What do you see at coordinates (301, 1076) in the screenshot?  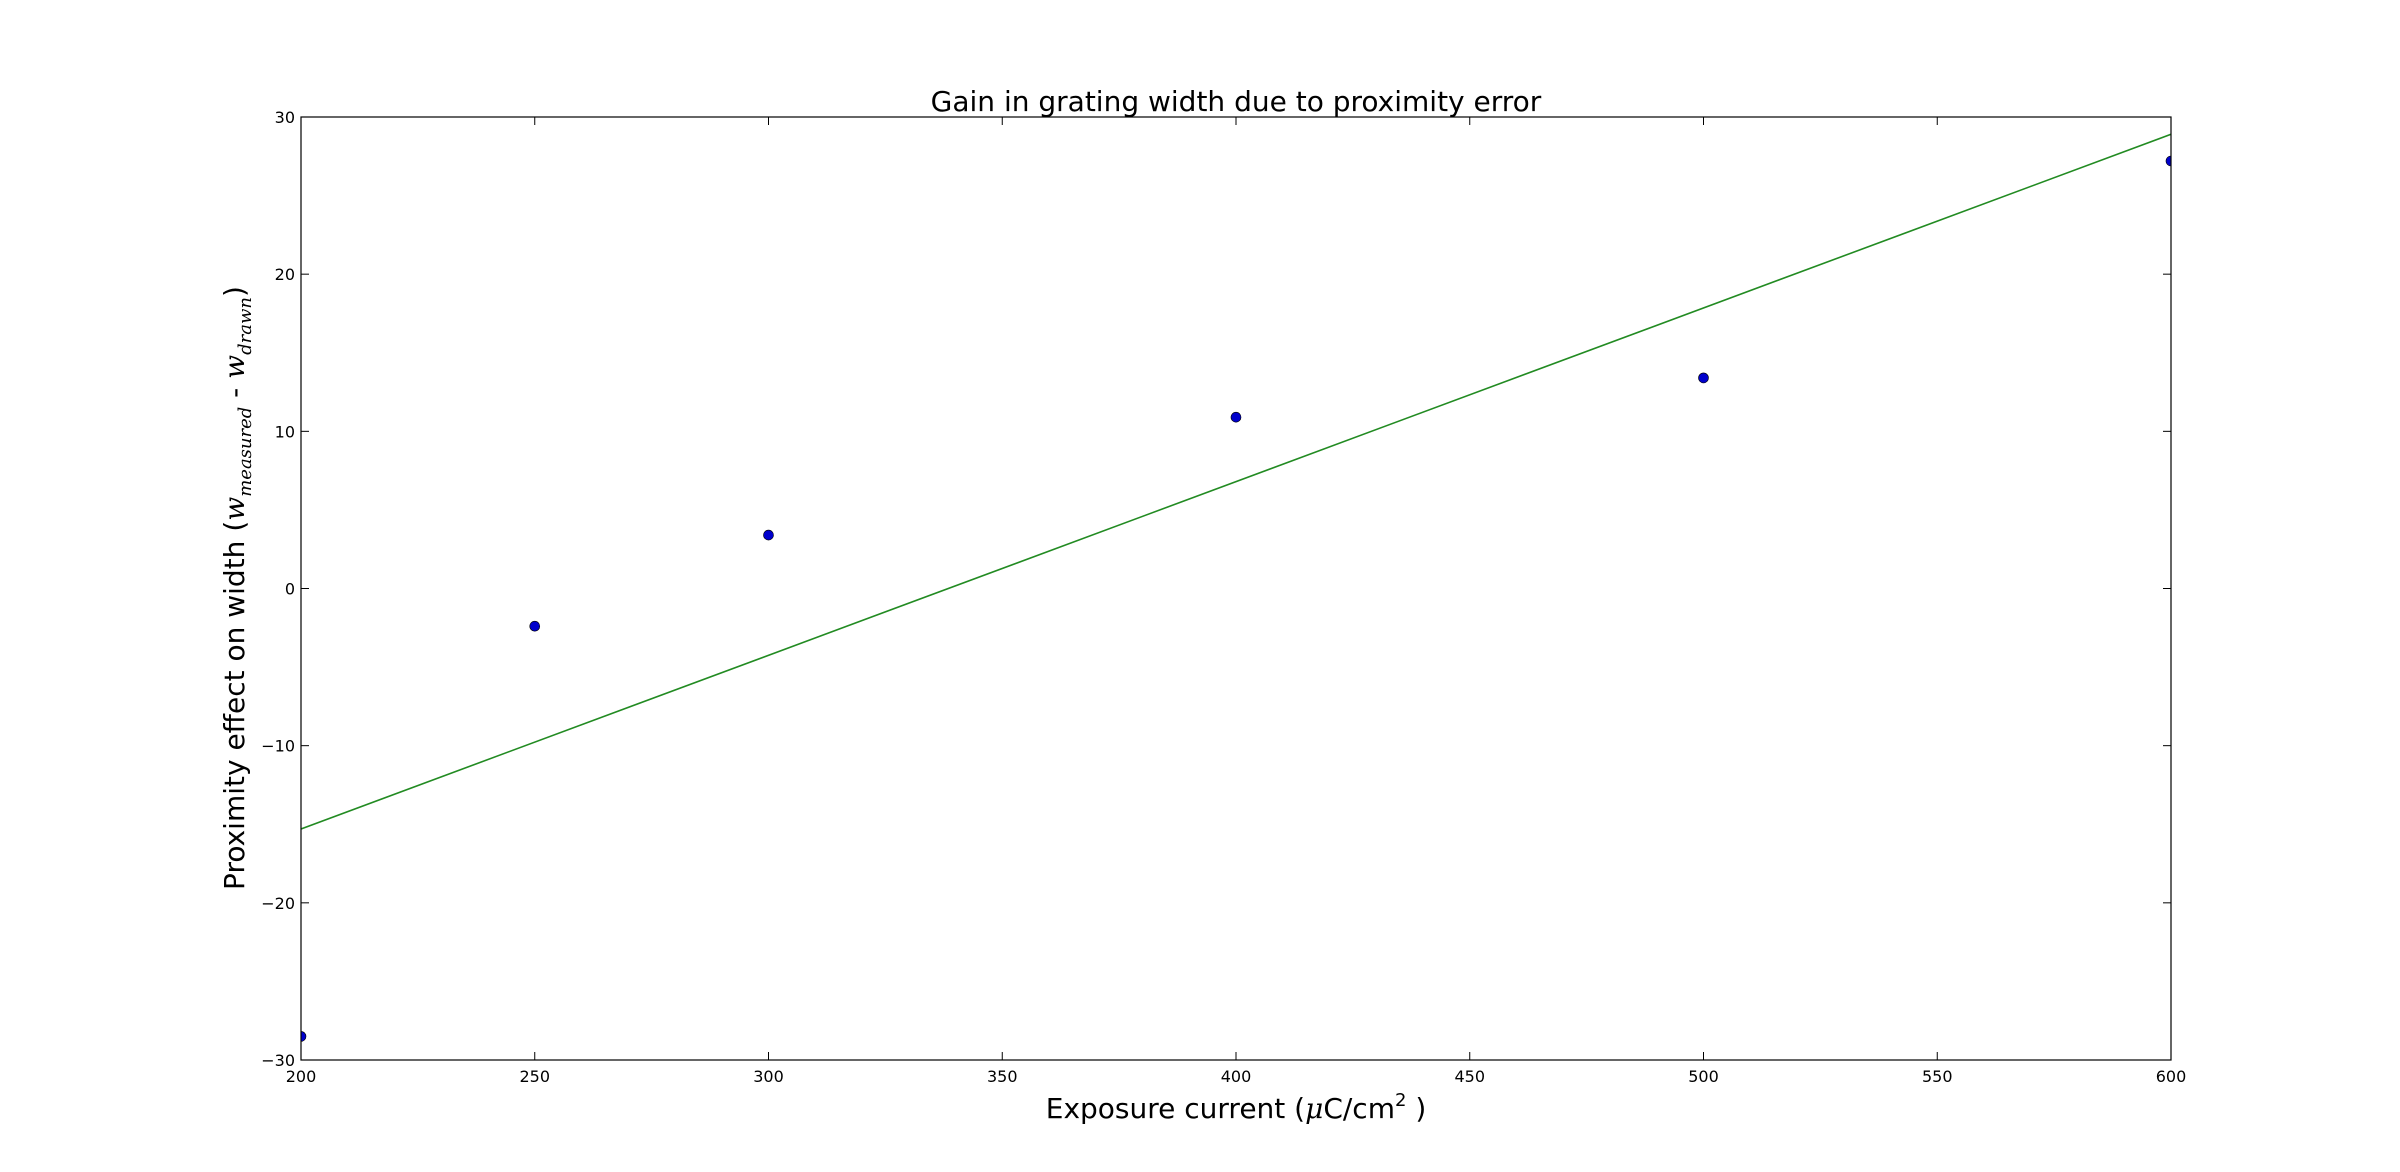 I see `x-tick-label: 200` at bounding box center [301, 1076].